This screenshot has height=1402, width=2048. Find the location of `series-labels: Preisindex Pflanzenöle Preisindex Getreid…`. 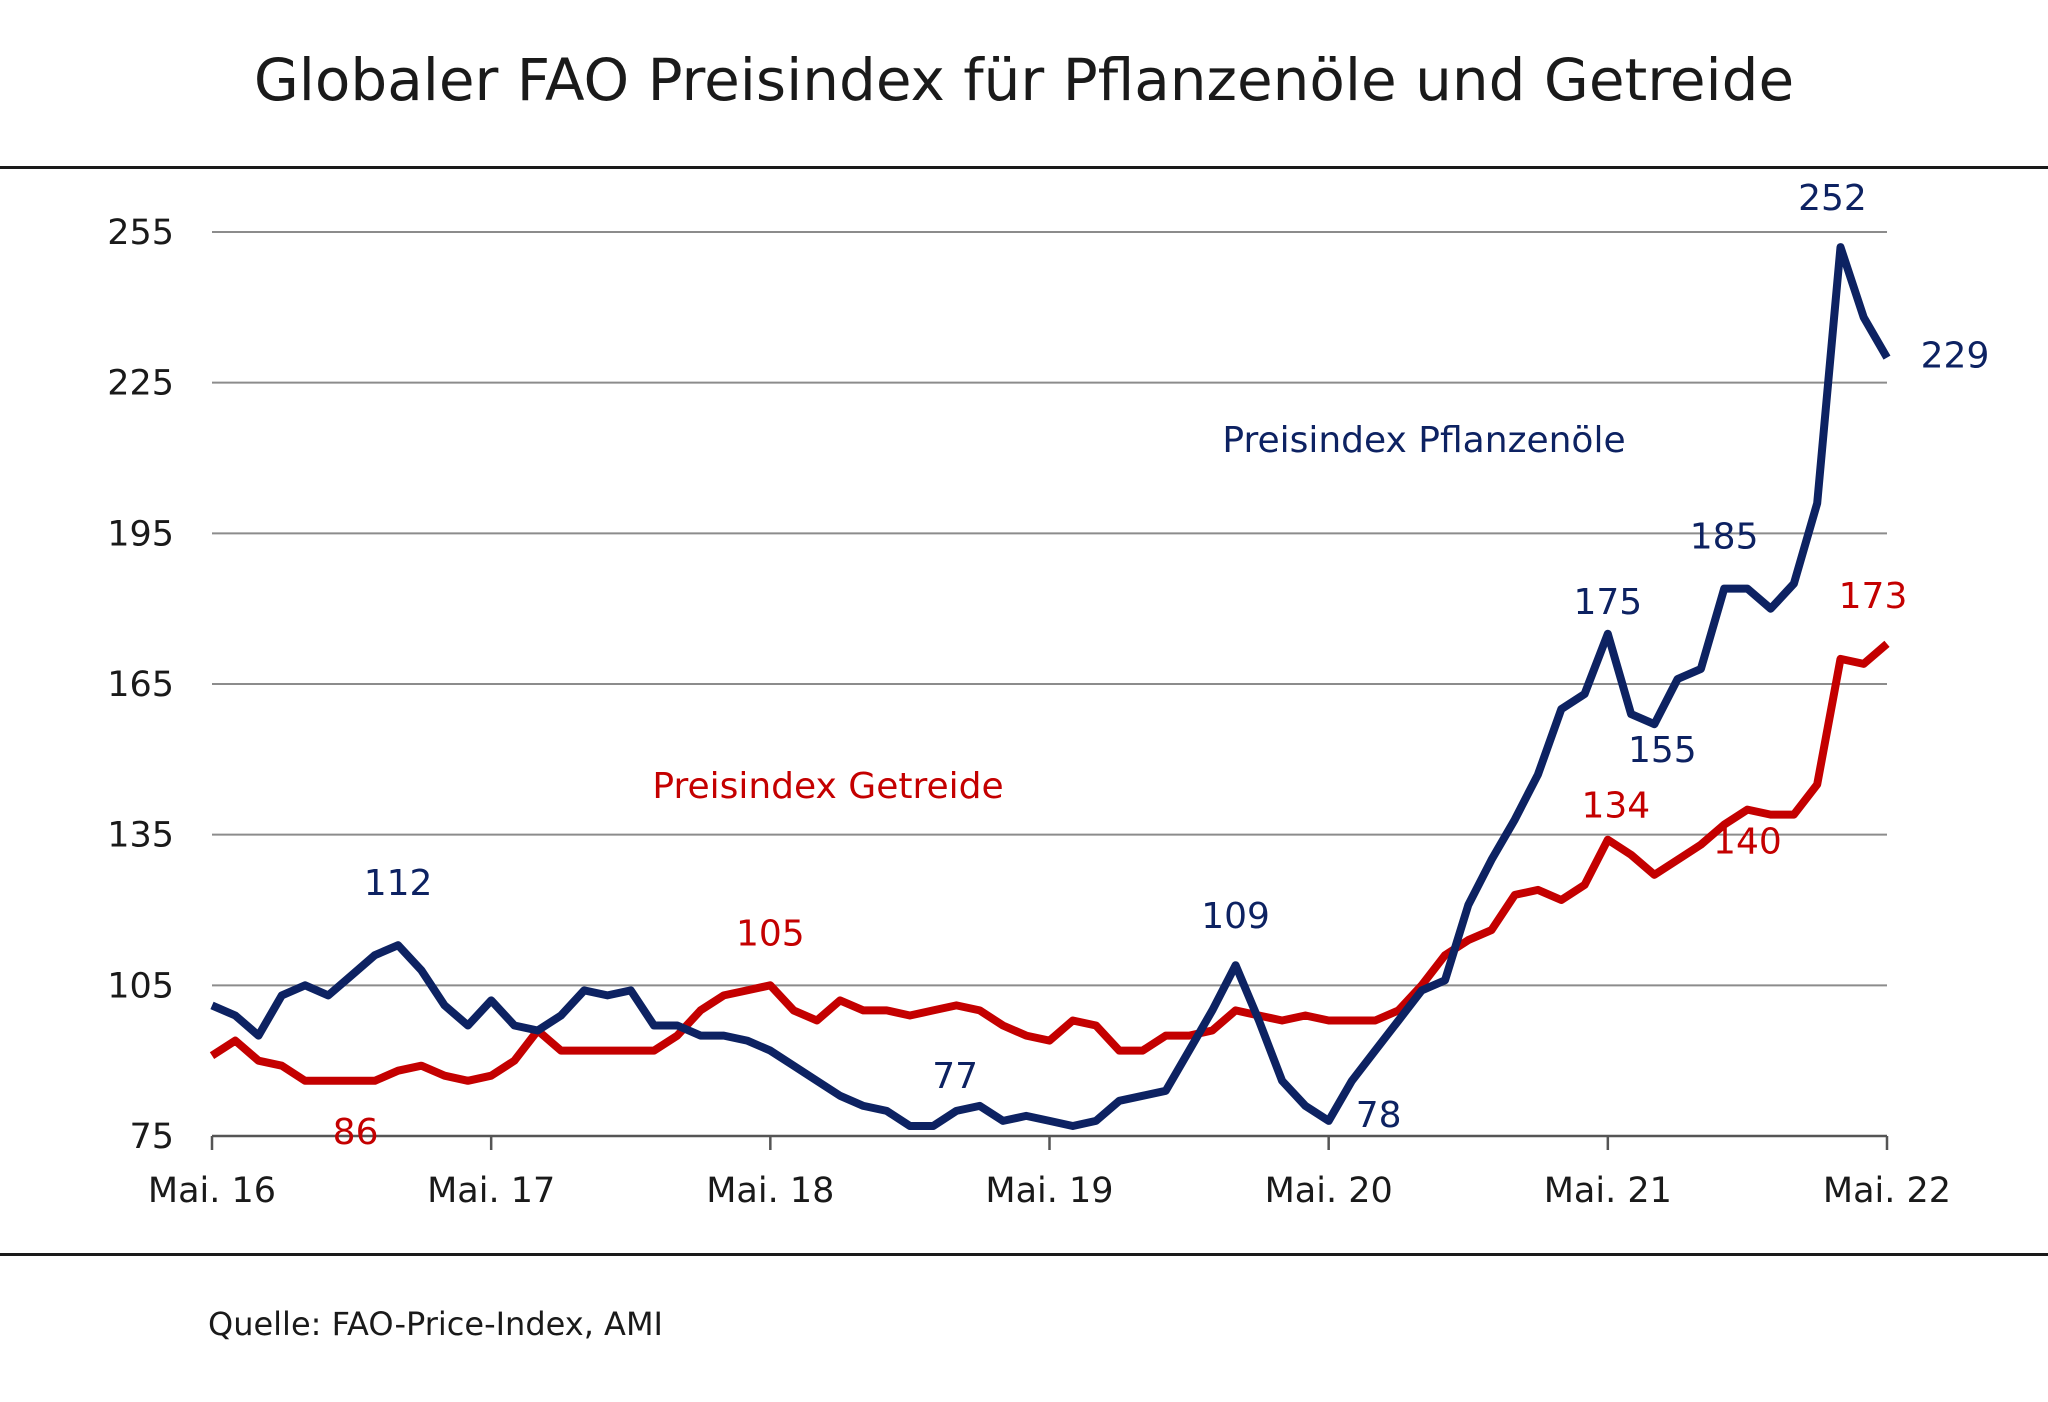

series-labels: Preisindex Pflanzenöle Preisindex Getreid… is located at coordinates (1138, 613).